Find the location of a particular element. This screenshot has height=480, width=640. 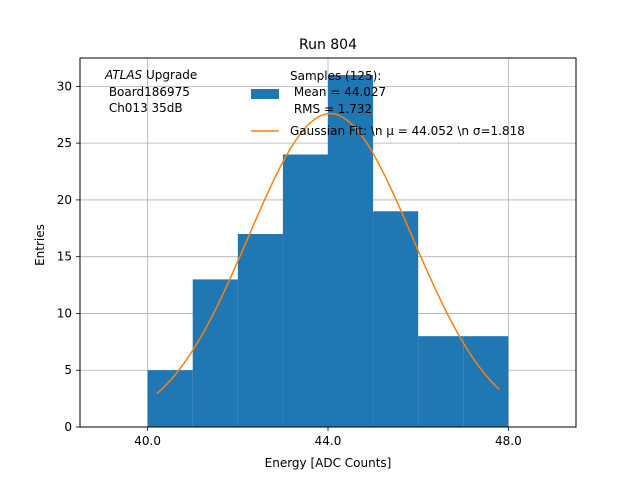

x-tick-label-1: 44.0 is located at coordinates (328, 441).